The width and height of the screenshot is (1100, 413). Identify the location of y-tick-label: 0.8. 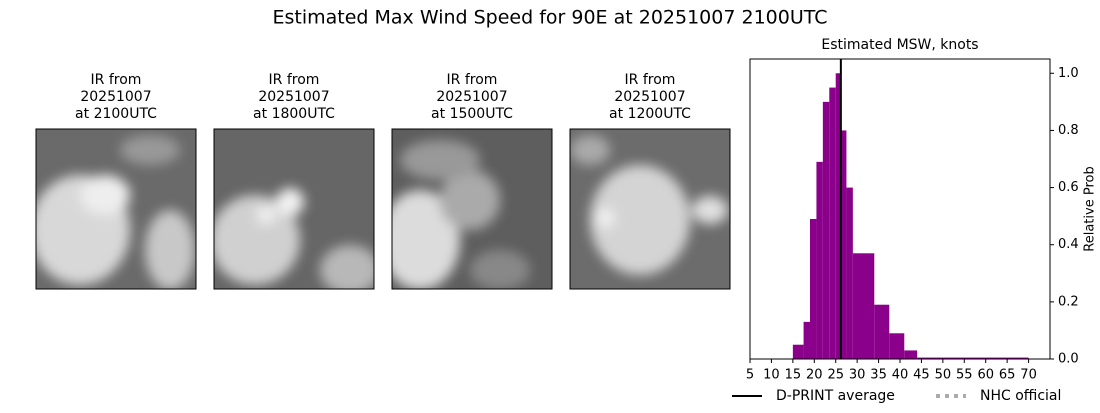
(1068, 130).